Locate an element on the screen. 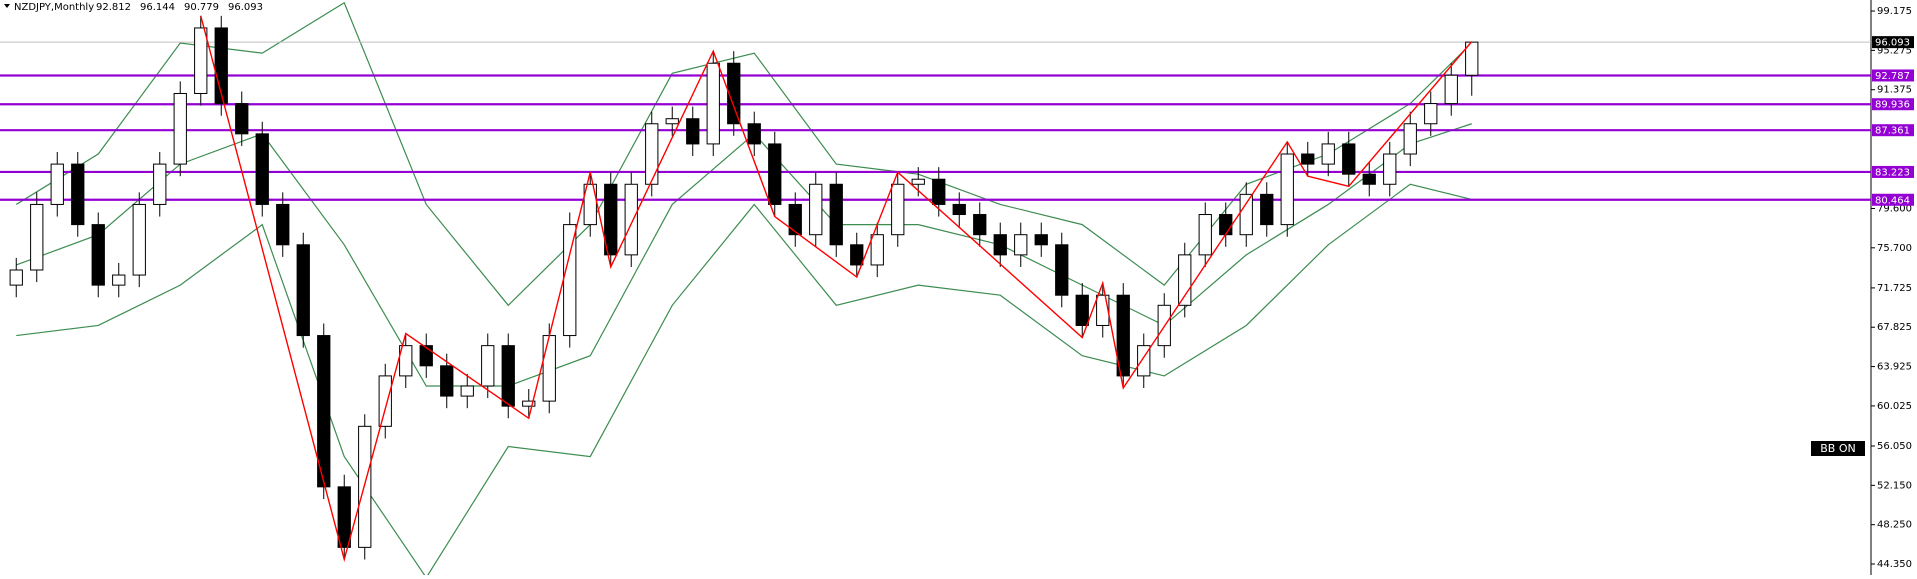 The width and height of the screenshot is (1917, 579). y-tick-label: 56.050 is located at coordinates (1894, 446).